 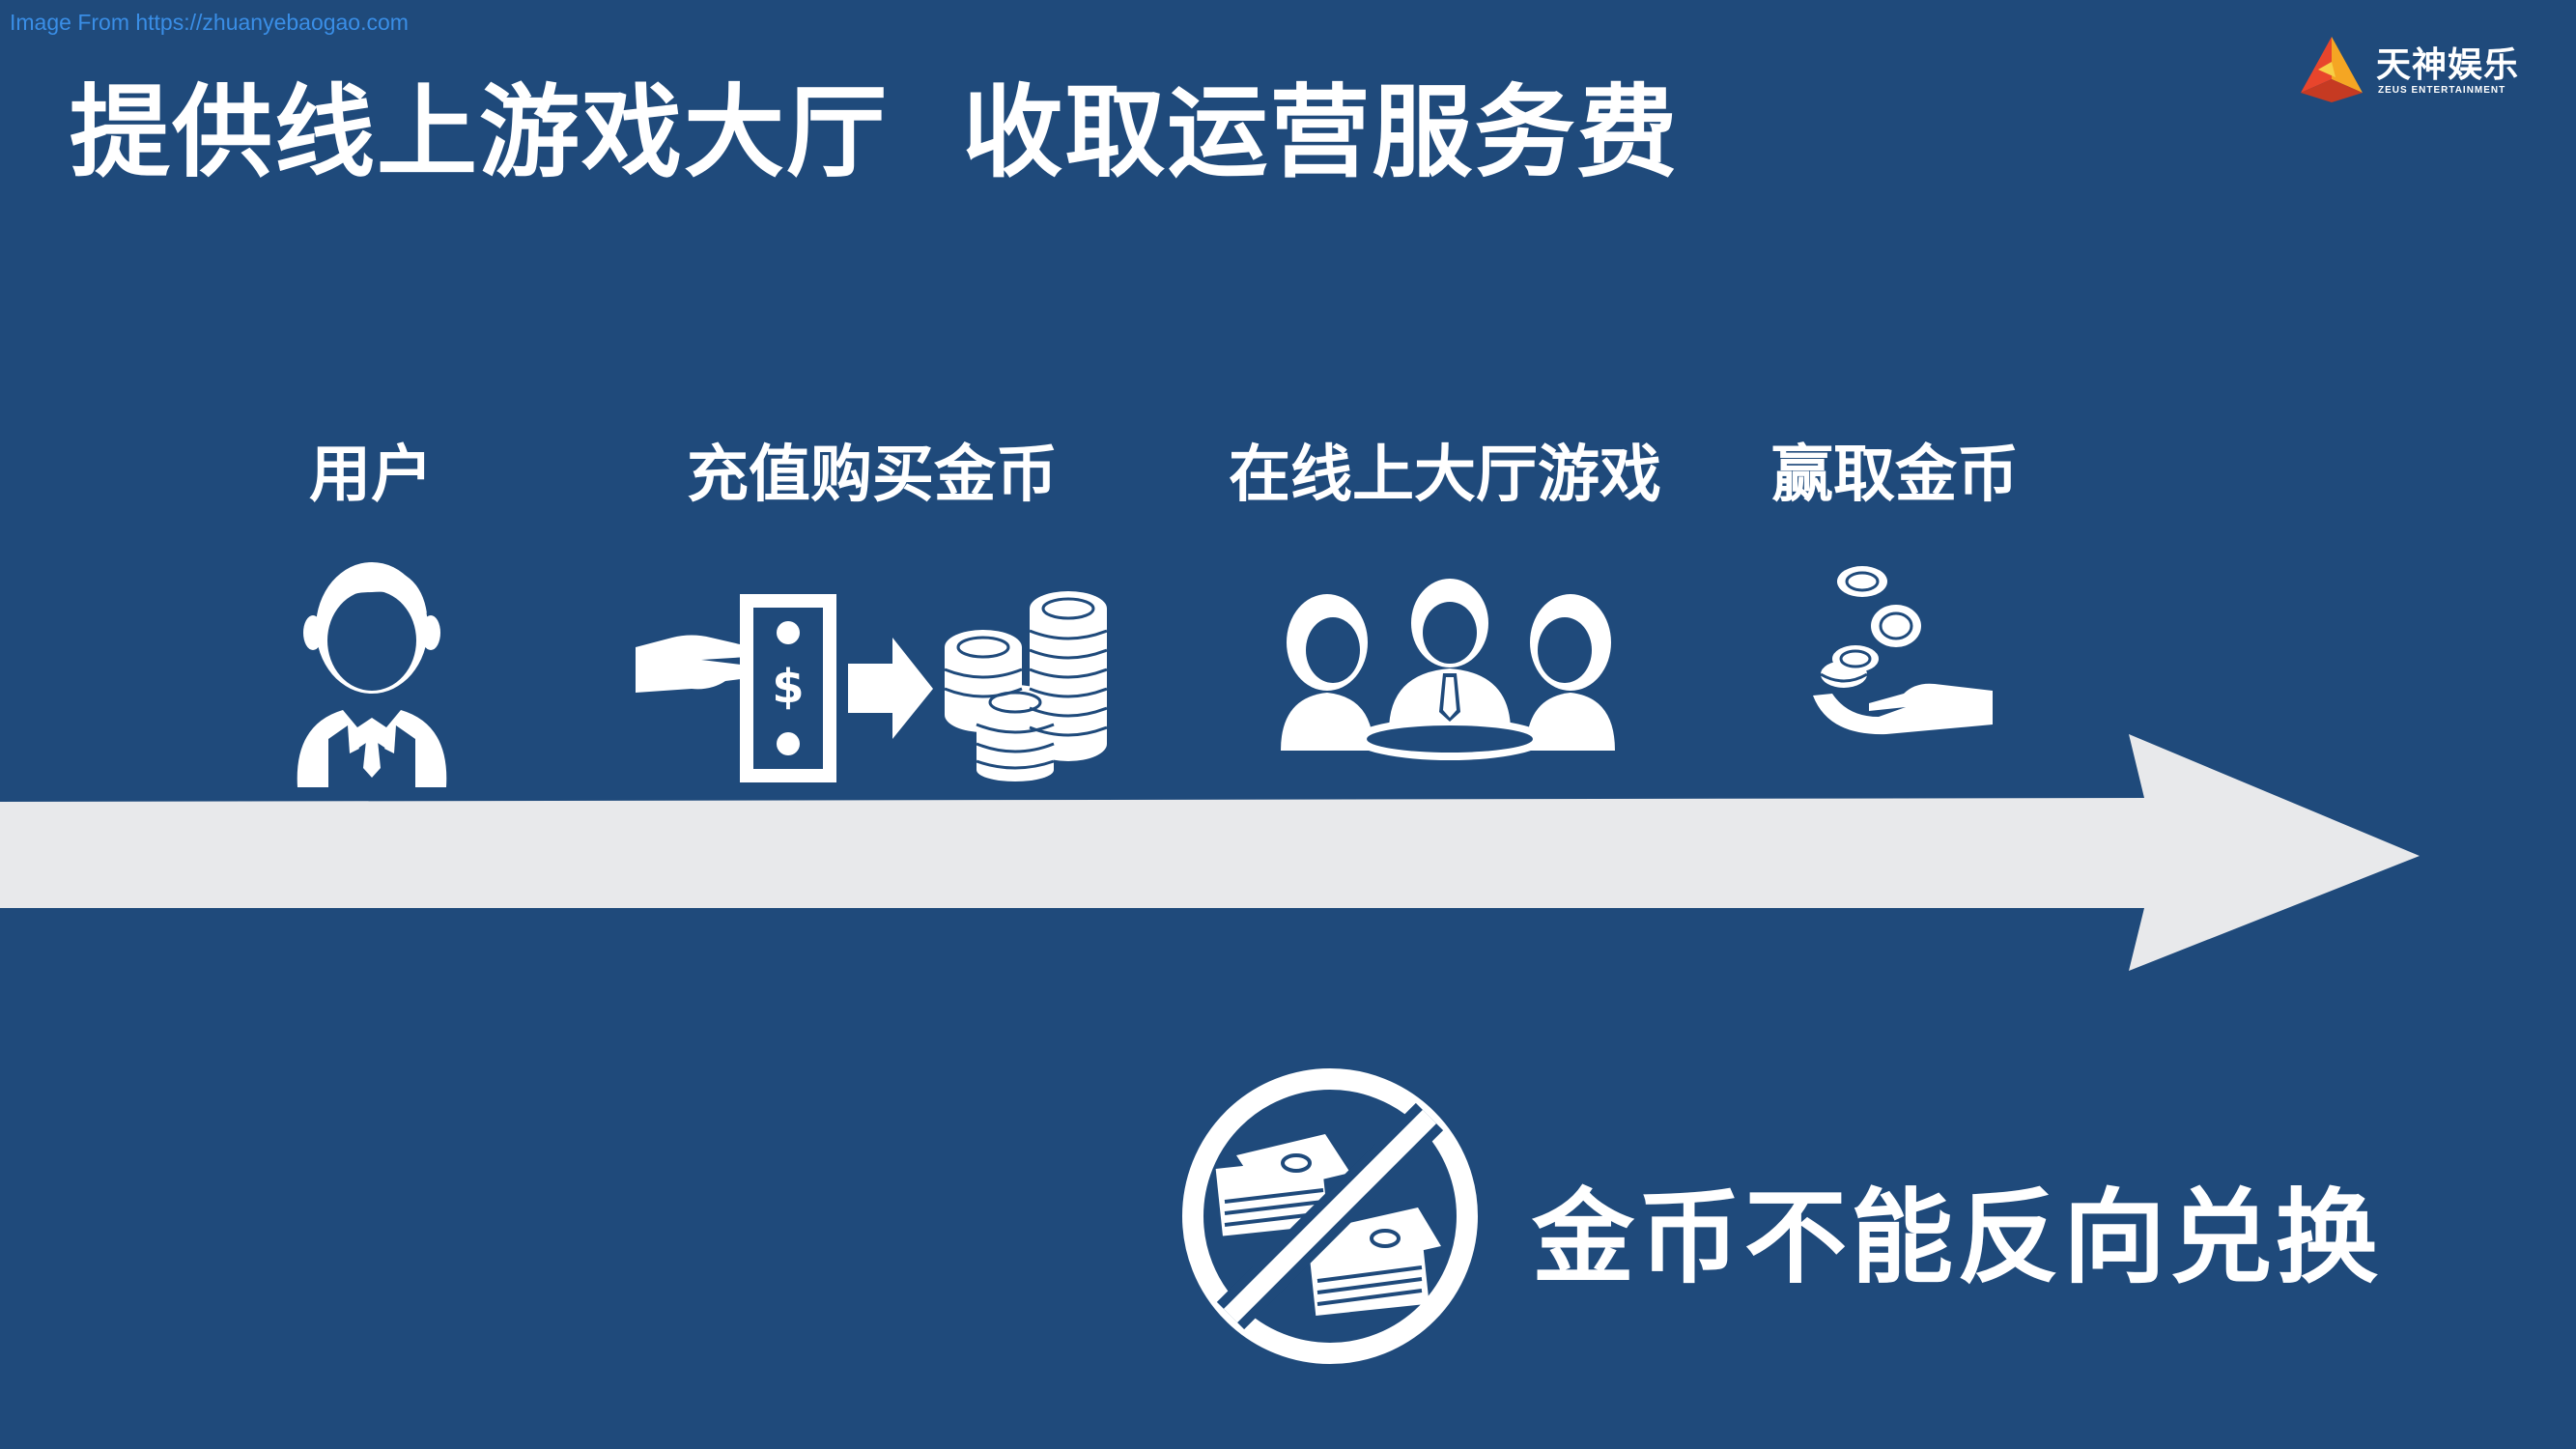 What do you see at coordinates (1330, 1216) in the screenshot?
I see `no-cash-exchange-icon` at bounding box center [1330, 1216].